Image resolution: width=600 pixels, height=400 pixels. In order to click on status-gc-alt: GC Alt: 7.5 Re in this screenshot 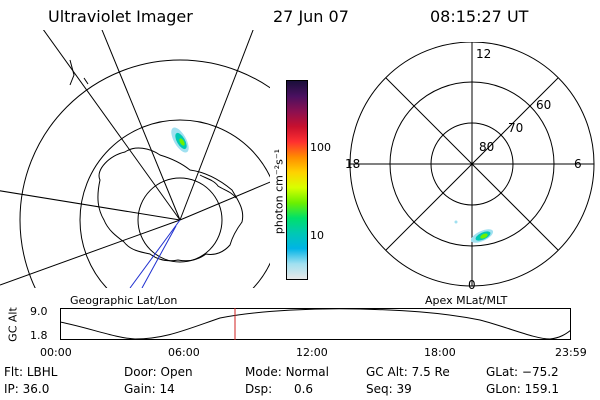, I will do `click(408, 372)`.